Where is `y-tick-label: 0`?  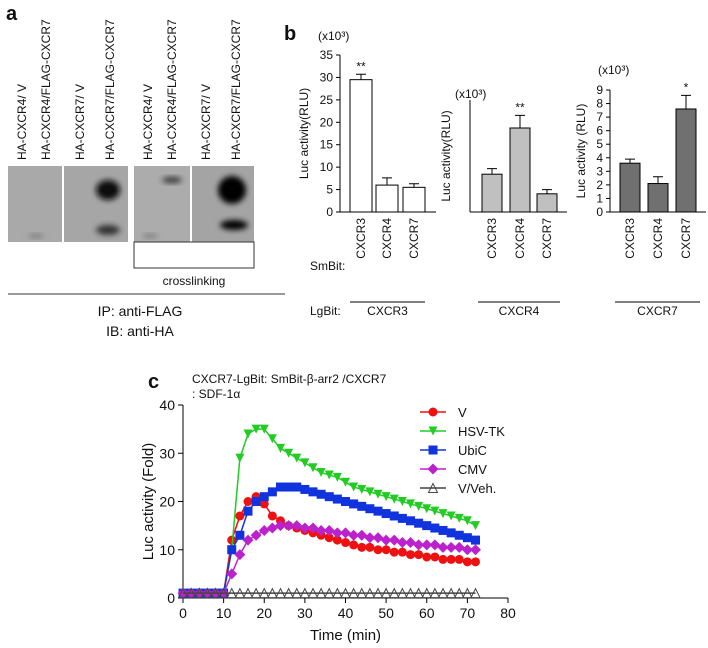
y-tick-label: 0 is located at coordinates (171, 598).